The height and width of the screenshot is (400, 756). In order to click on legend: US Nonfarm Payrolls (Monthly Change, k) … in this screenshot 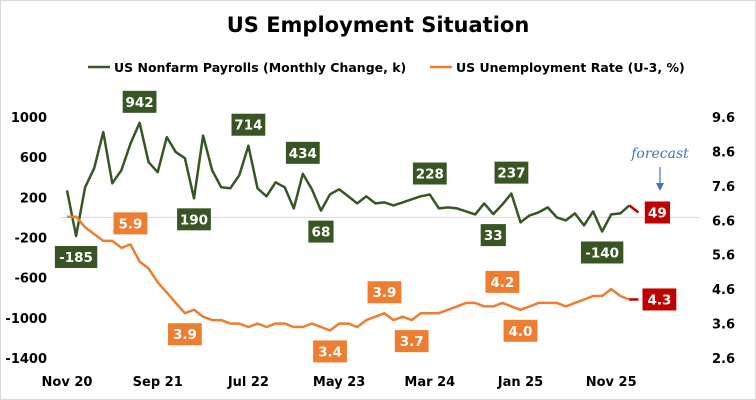, I will do `click(386, 67)`.